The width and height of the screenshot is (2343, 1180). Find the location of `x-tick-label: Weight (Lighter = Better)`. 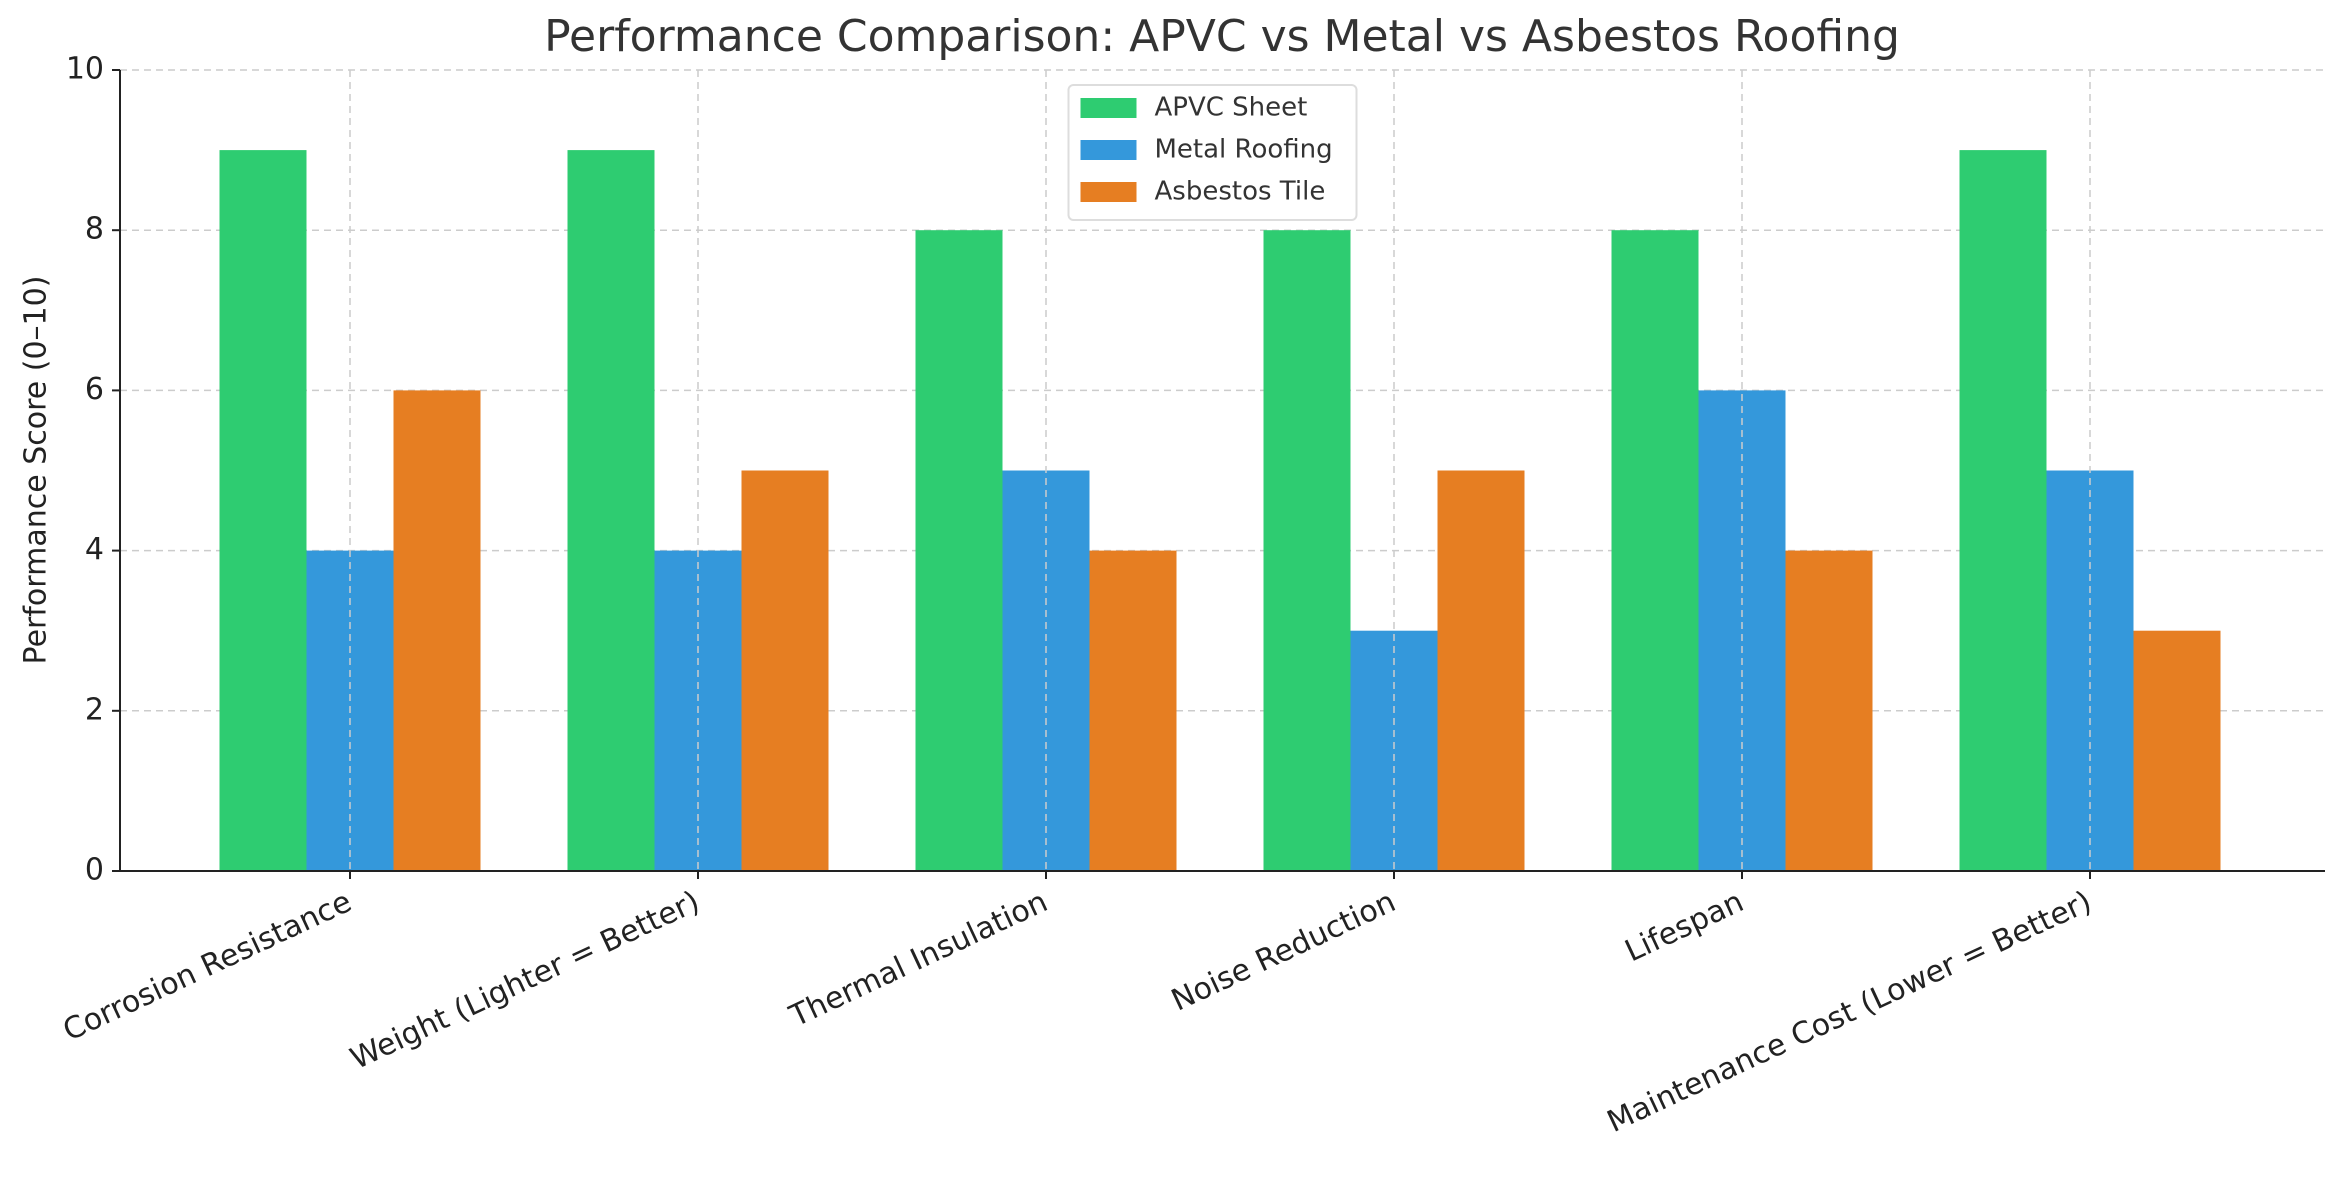

x-tick-label: Weight (Lighter = Better) is located at coordinates (525, 980).